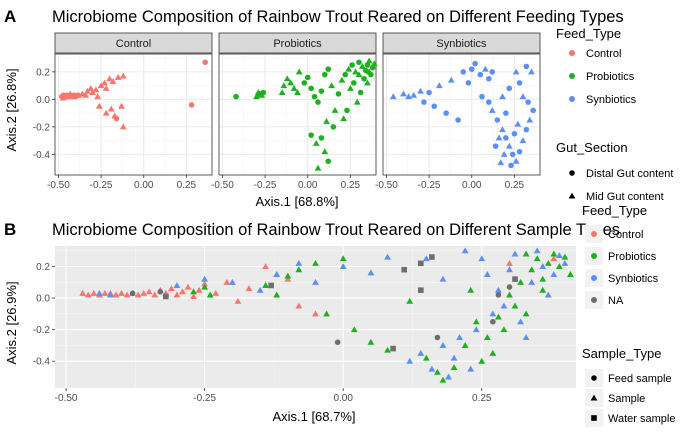 The width and height of the screenshot is (700, 432). What do you see at coordinates (640, 379) in the screenshot?
I see `legend-label: Feed sample` at bounding box center [640, 379].